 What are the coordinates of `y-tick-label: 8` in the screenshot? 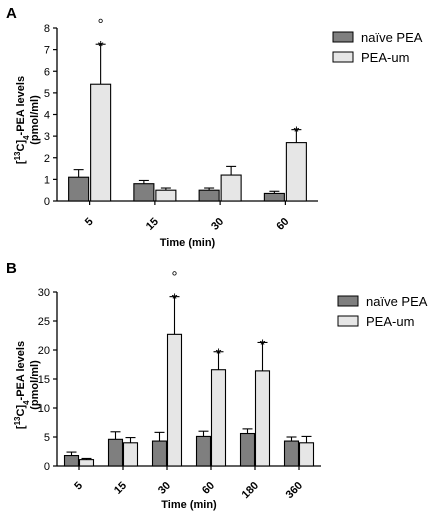 It's located at (47, 29).